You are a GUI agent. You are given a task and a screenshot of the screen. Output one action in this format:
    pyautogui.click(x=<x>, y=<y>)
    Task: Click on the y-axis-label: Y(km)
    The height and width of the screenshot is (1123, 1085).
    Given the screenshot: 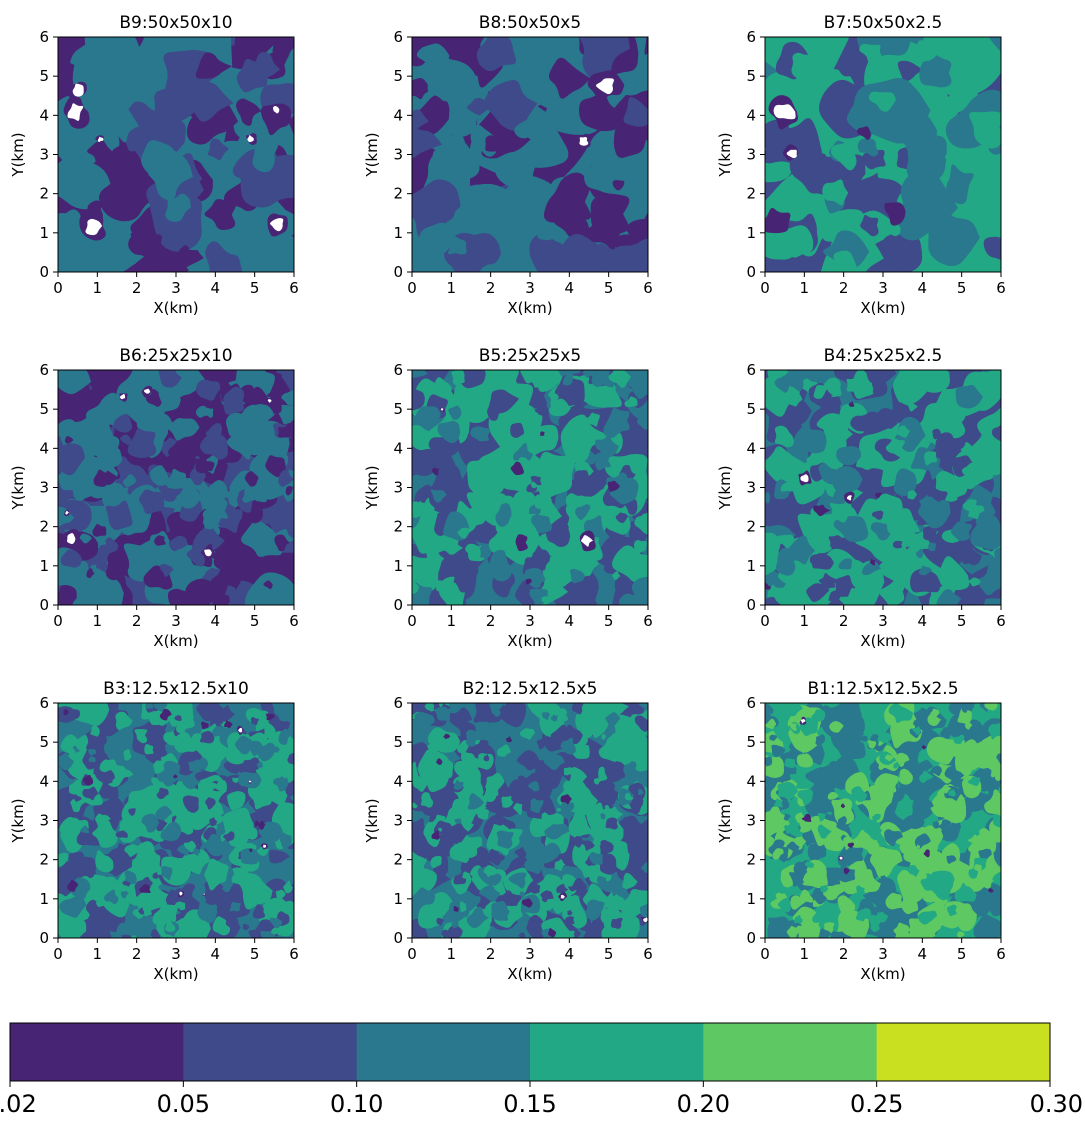 What is the action you would take?
    pyautogui.click(x=725, y=487)
    